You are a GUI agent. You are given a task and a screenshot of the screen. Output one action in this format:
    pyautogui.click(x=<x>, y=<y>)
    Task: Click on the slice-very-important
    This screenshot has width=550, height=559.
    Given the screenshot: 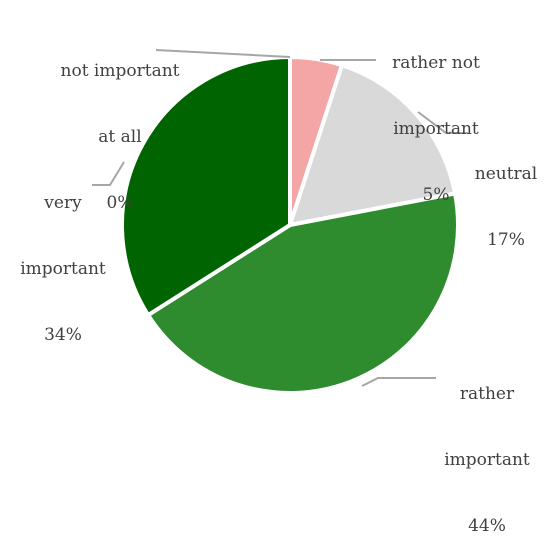 What is the action you would take?
    pyautogui.click(x=205, y=186)
    